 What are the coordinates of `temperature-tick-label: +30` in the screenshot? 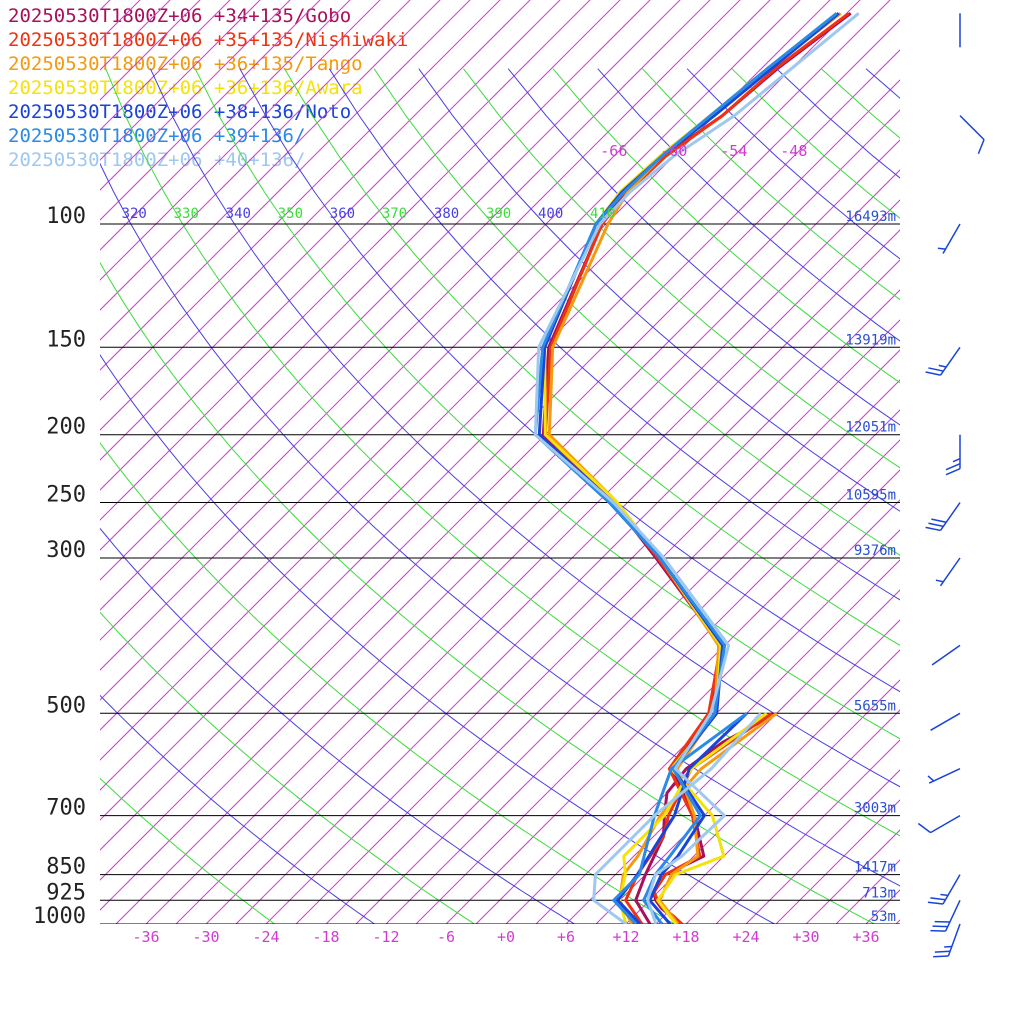 It's located at (805, 937).